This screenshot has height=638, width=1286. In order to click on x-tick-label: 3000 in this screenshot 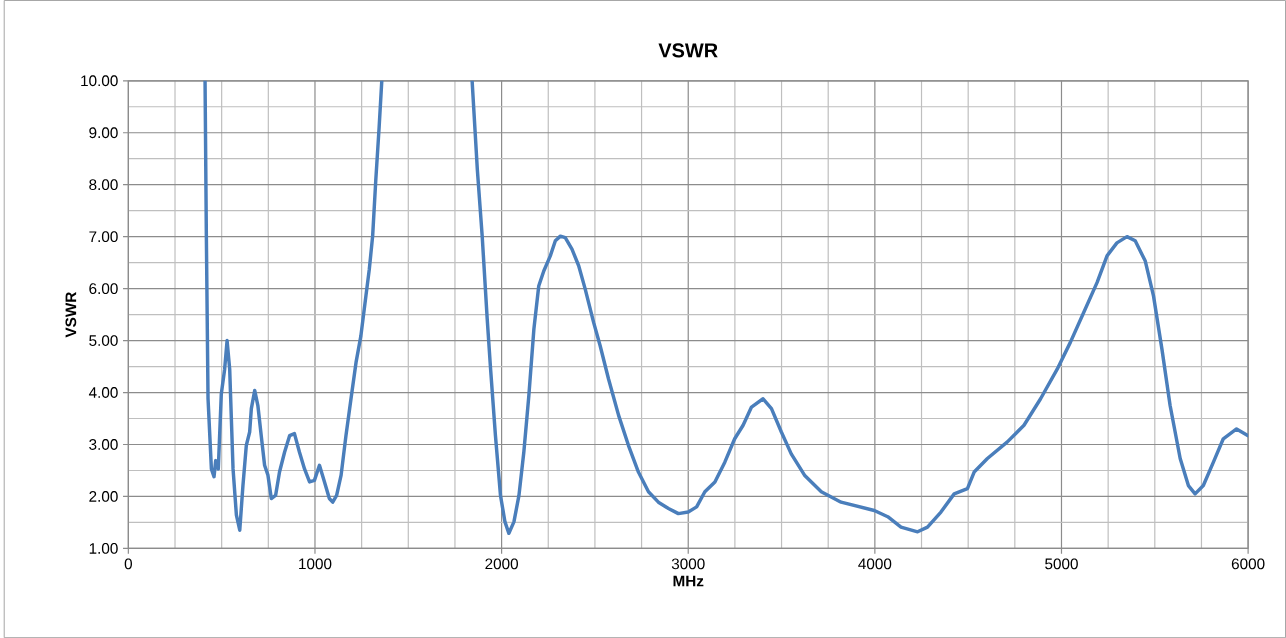, I will do `click(688, 564)`.